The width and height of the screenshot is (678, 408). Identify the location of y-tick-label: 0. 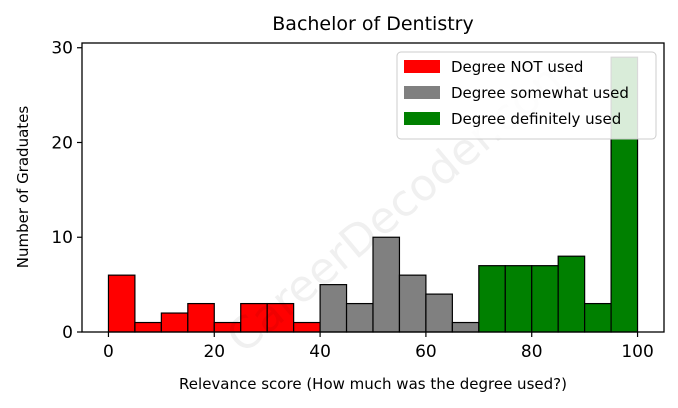
(67, 333).